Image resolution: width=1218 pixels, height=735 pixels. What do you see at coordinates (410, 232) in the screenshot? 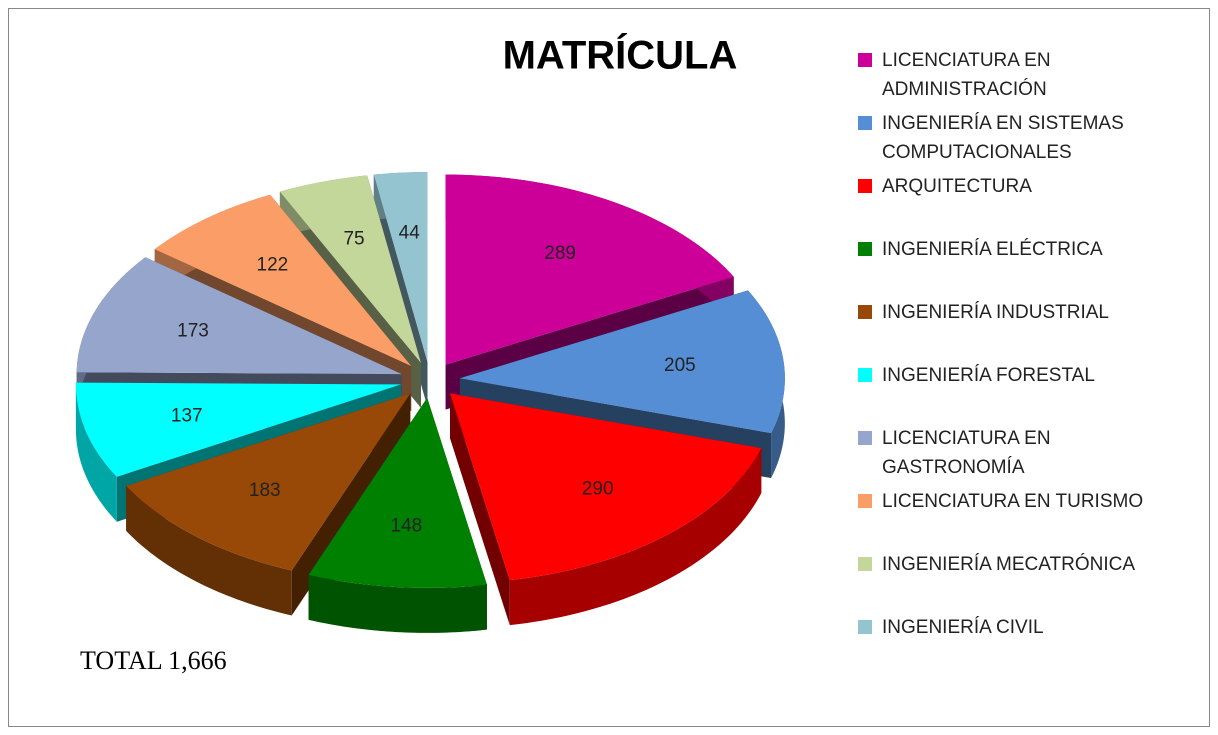
I see `data-label: 44` at bounding box center [410, 232].